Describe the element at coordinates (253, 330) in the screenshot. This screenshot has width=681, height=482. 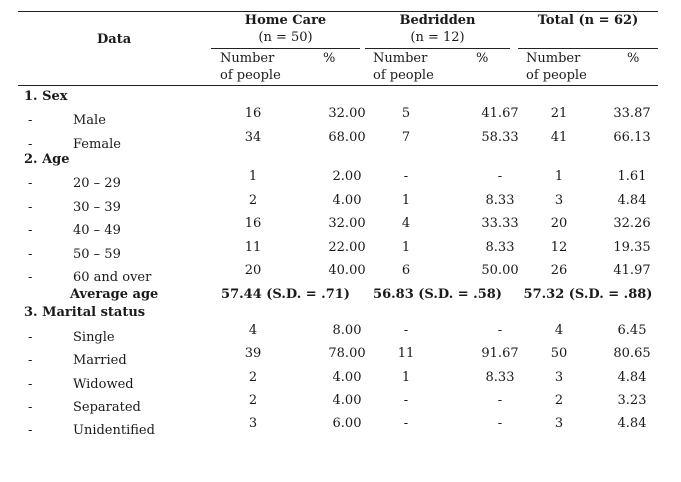
I see `cell-hc-n: 4` at that location.